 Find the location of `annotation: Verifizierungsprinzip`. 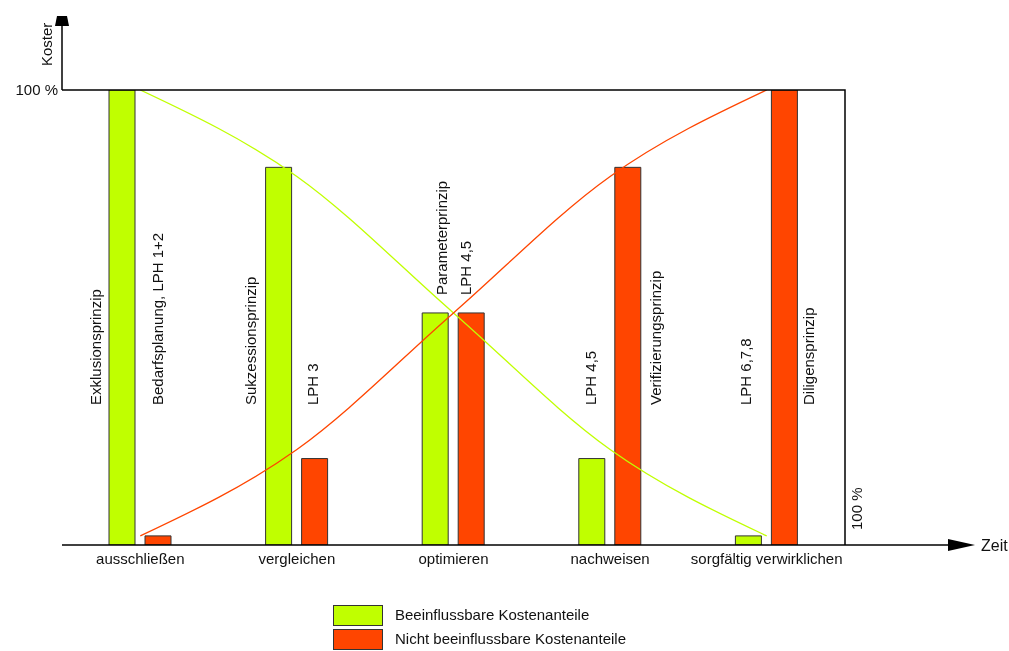

annotation: Verifizierungsprinzip is located at coordinates (655, 337).